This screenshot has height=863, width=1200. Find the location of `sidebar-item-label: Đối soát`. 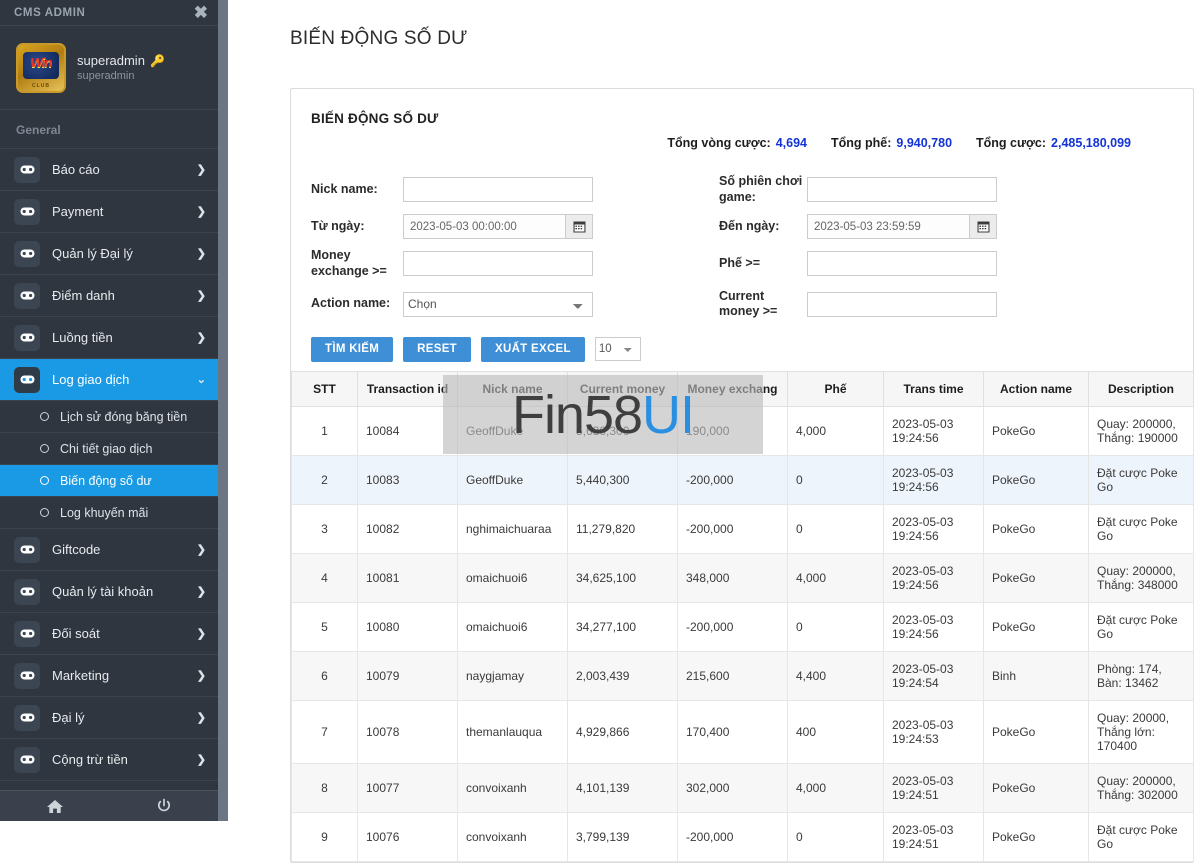

sidebar-item-label: Đối soát is located at coordinates (76, 633).